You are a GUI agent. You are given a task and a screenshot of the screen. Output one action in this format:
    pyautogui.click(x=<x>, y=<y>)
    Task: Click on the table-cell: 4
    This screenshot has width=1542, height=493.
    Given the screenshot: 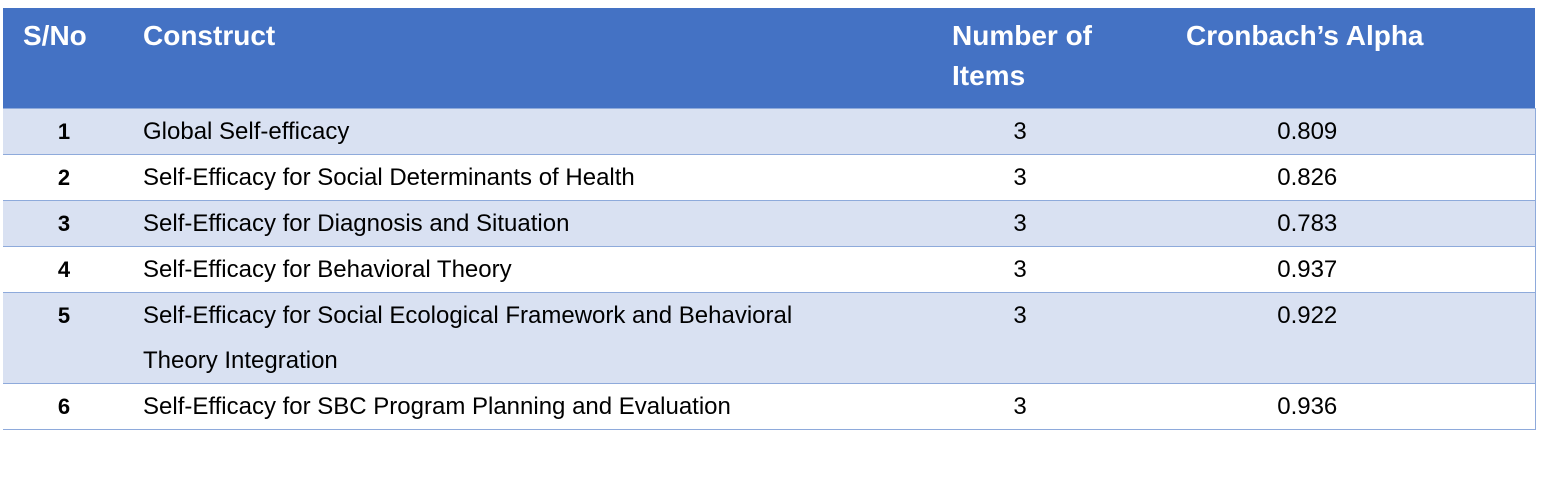 What is the action you would take?
    pyautogui.click(x=64, y=269)
    